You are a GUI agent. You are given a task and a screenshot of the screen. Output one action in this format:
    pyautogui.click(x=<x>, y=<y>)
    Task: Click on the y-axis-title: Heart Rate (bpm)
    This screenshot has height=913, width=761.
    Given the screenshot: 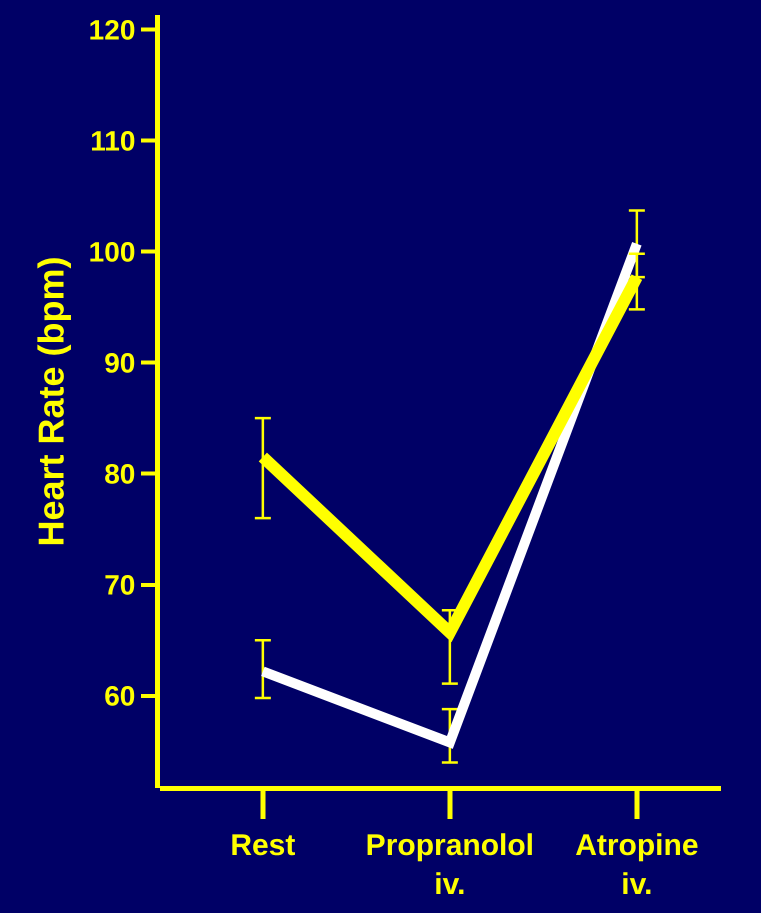 What is the action you would take?
    pyautogui.click(x=51, y=401)
    